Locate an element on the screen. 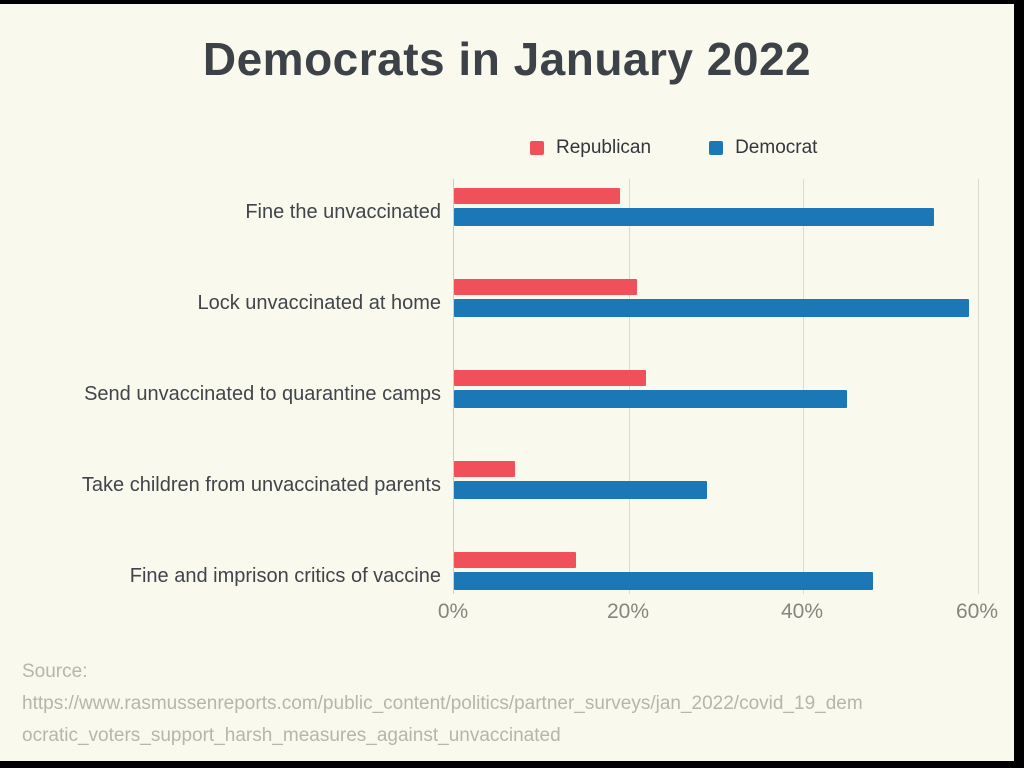 Image resolution: width=1024 pixels, height=768 pixels. x-tick-label: 0% is located at coordinates (453, 611).